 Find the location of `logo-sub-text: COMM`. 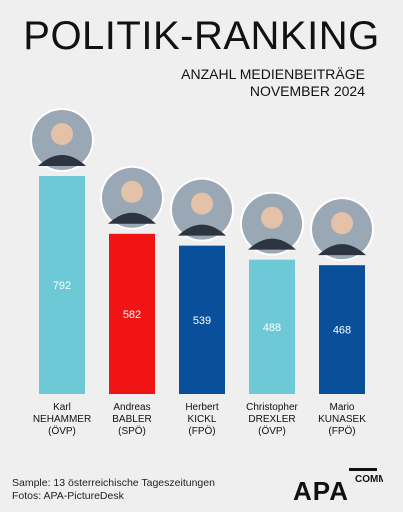

logo-sub-text: COMM is located at coordinates (369, 479).